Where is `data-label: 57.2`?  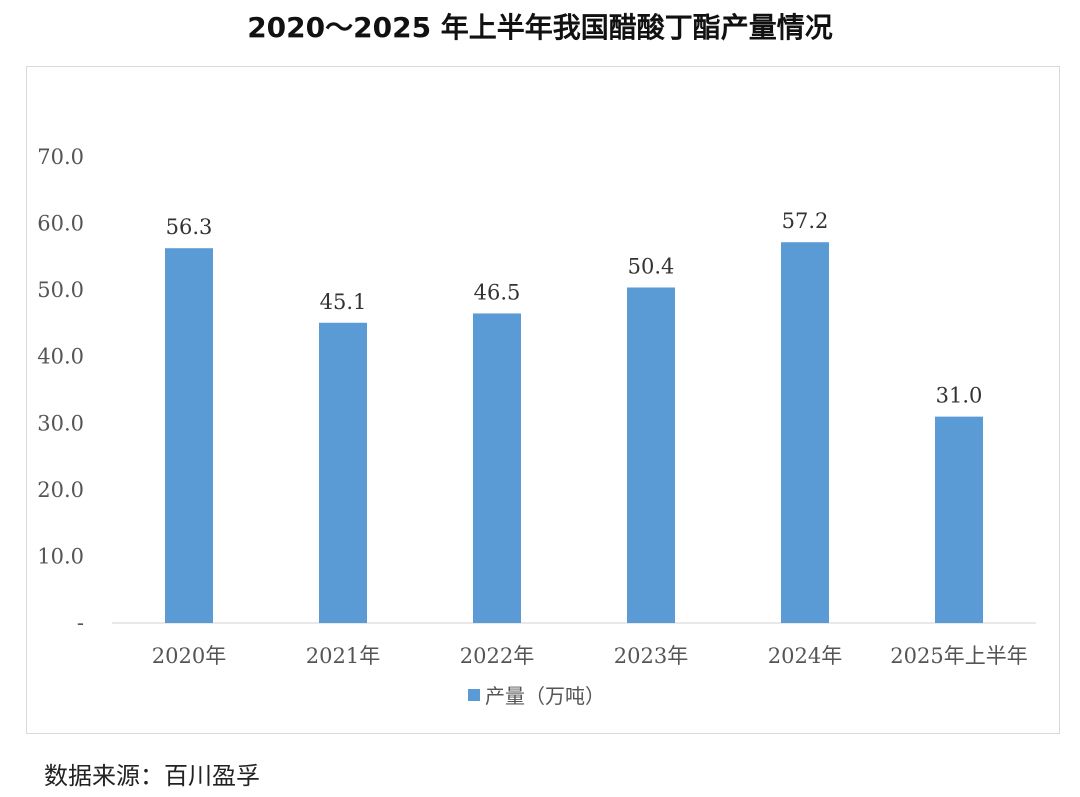
data-label: 57.2 is located at coordinates (805, 221).